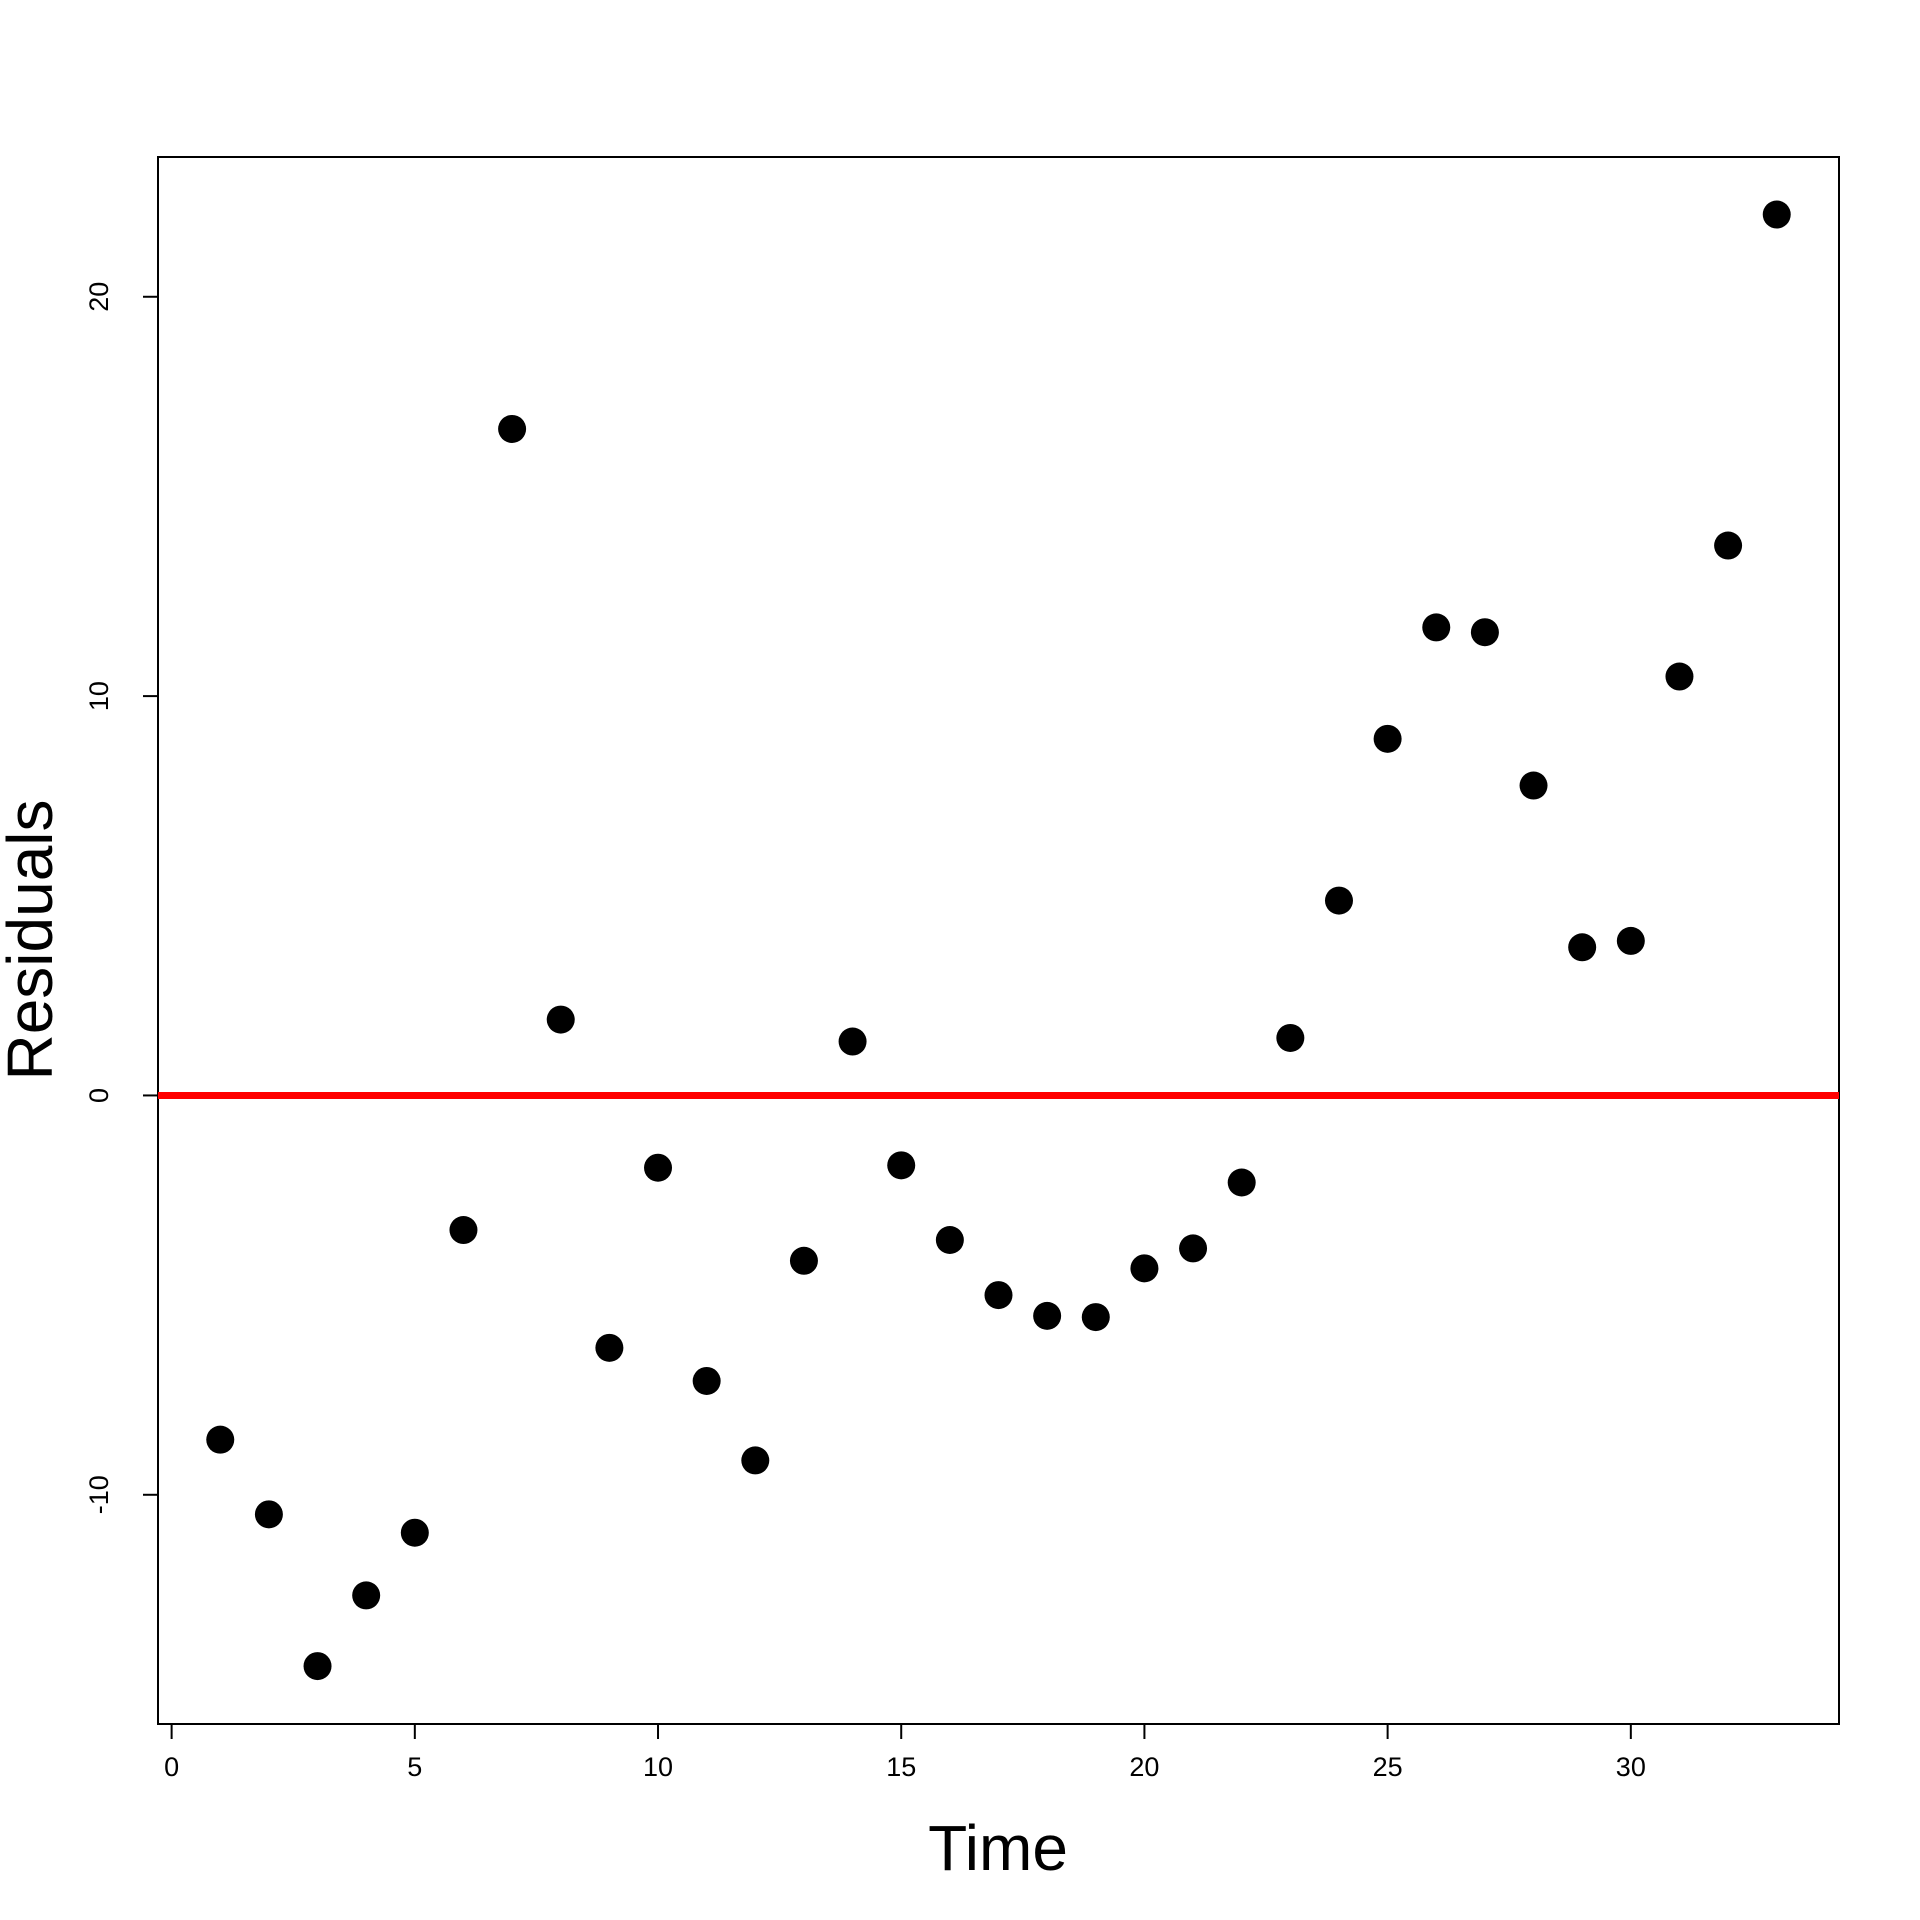 This screenshot has width=1920, height=1920. Describe the element at coordinates (99, 696) in the screenshot. I see `y-tick-label: 10` at that location.